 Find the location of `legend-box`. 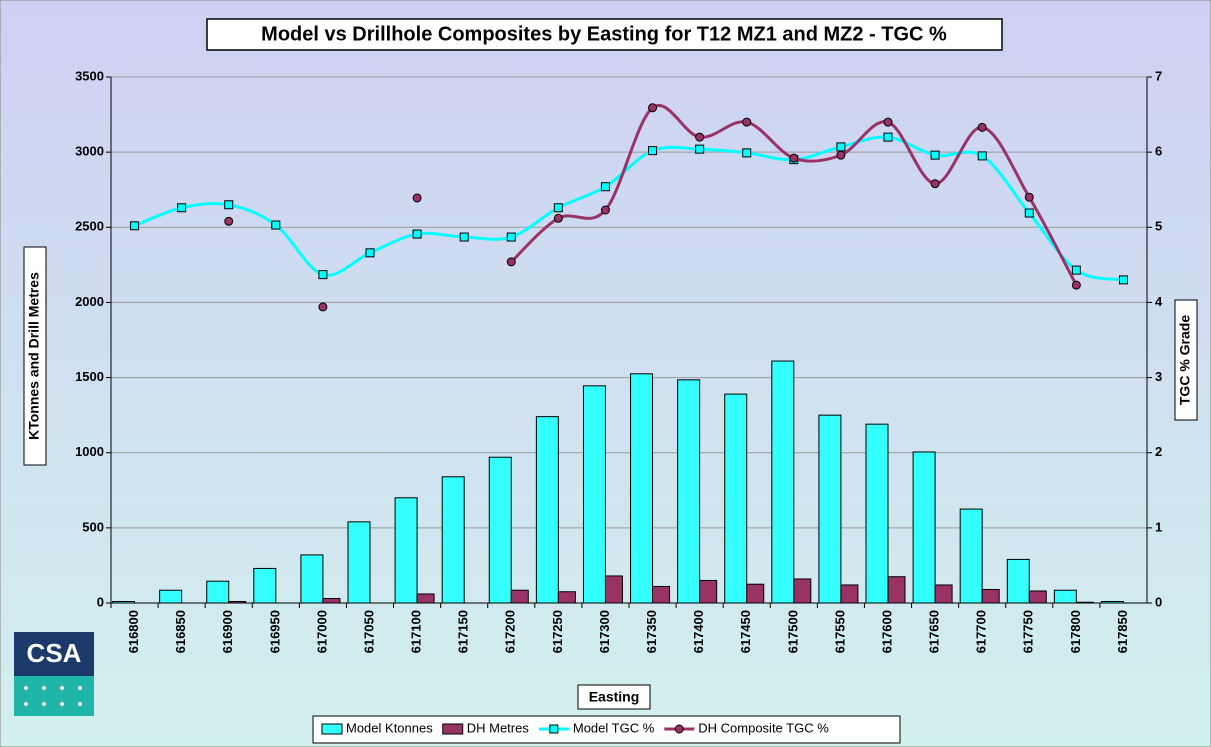

legend-box is located at coordinates (606, 729).